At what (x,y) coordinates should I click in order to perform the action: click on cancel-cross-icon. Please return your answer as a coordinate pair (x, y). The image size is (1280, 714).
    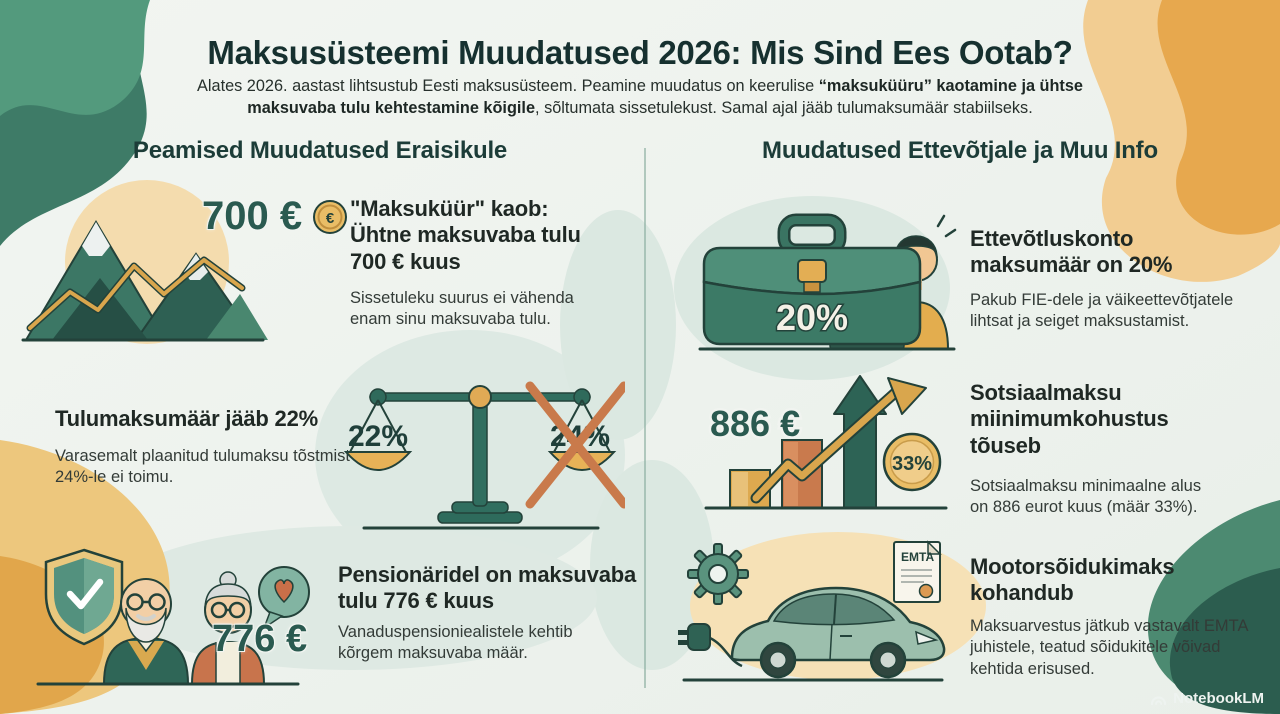
    Looking at the image, I should click on (575, 445).